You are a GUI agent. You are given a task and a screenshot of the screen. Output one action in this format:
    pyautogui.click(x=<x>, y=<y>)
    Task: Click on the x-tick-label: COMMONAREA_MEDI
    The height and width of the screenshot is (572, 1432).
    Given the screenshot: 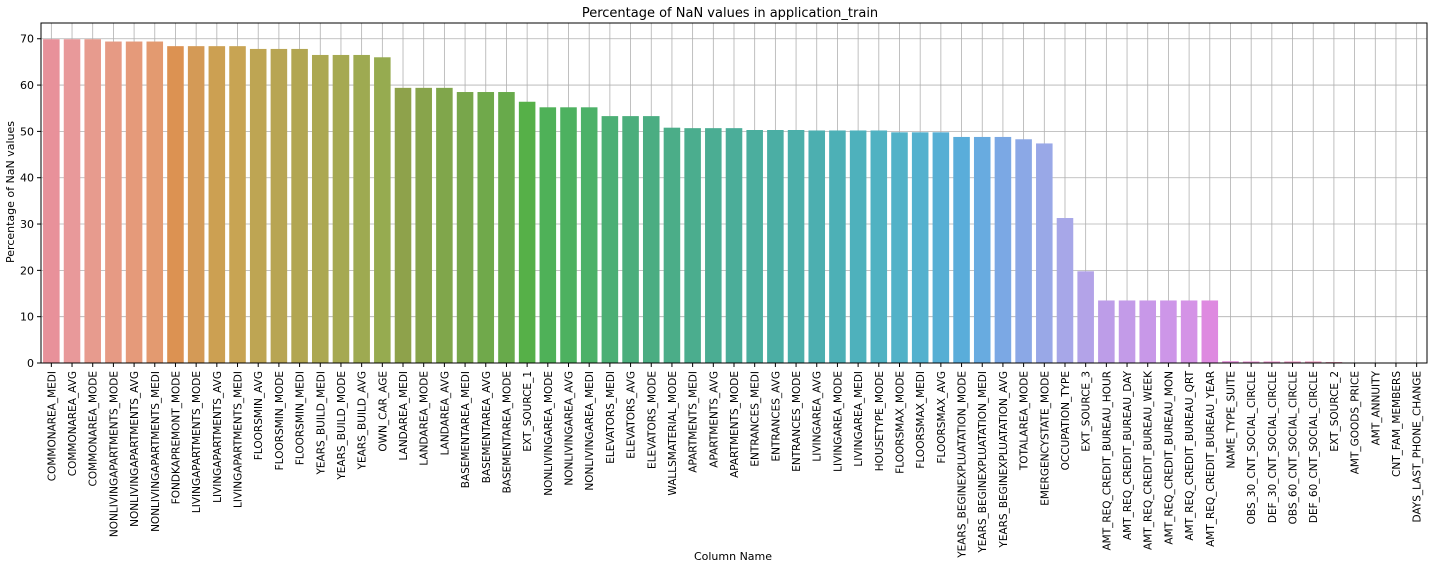 What is the action you would take?
    pyautogui.click(x=52, y=426)
    